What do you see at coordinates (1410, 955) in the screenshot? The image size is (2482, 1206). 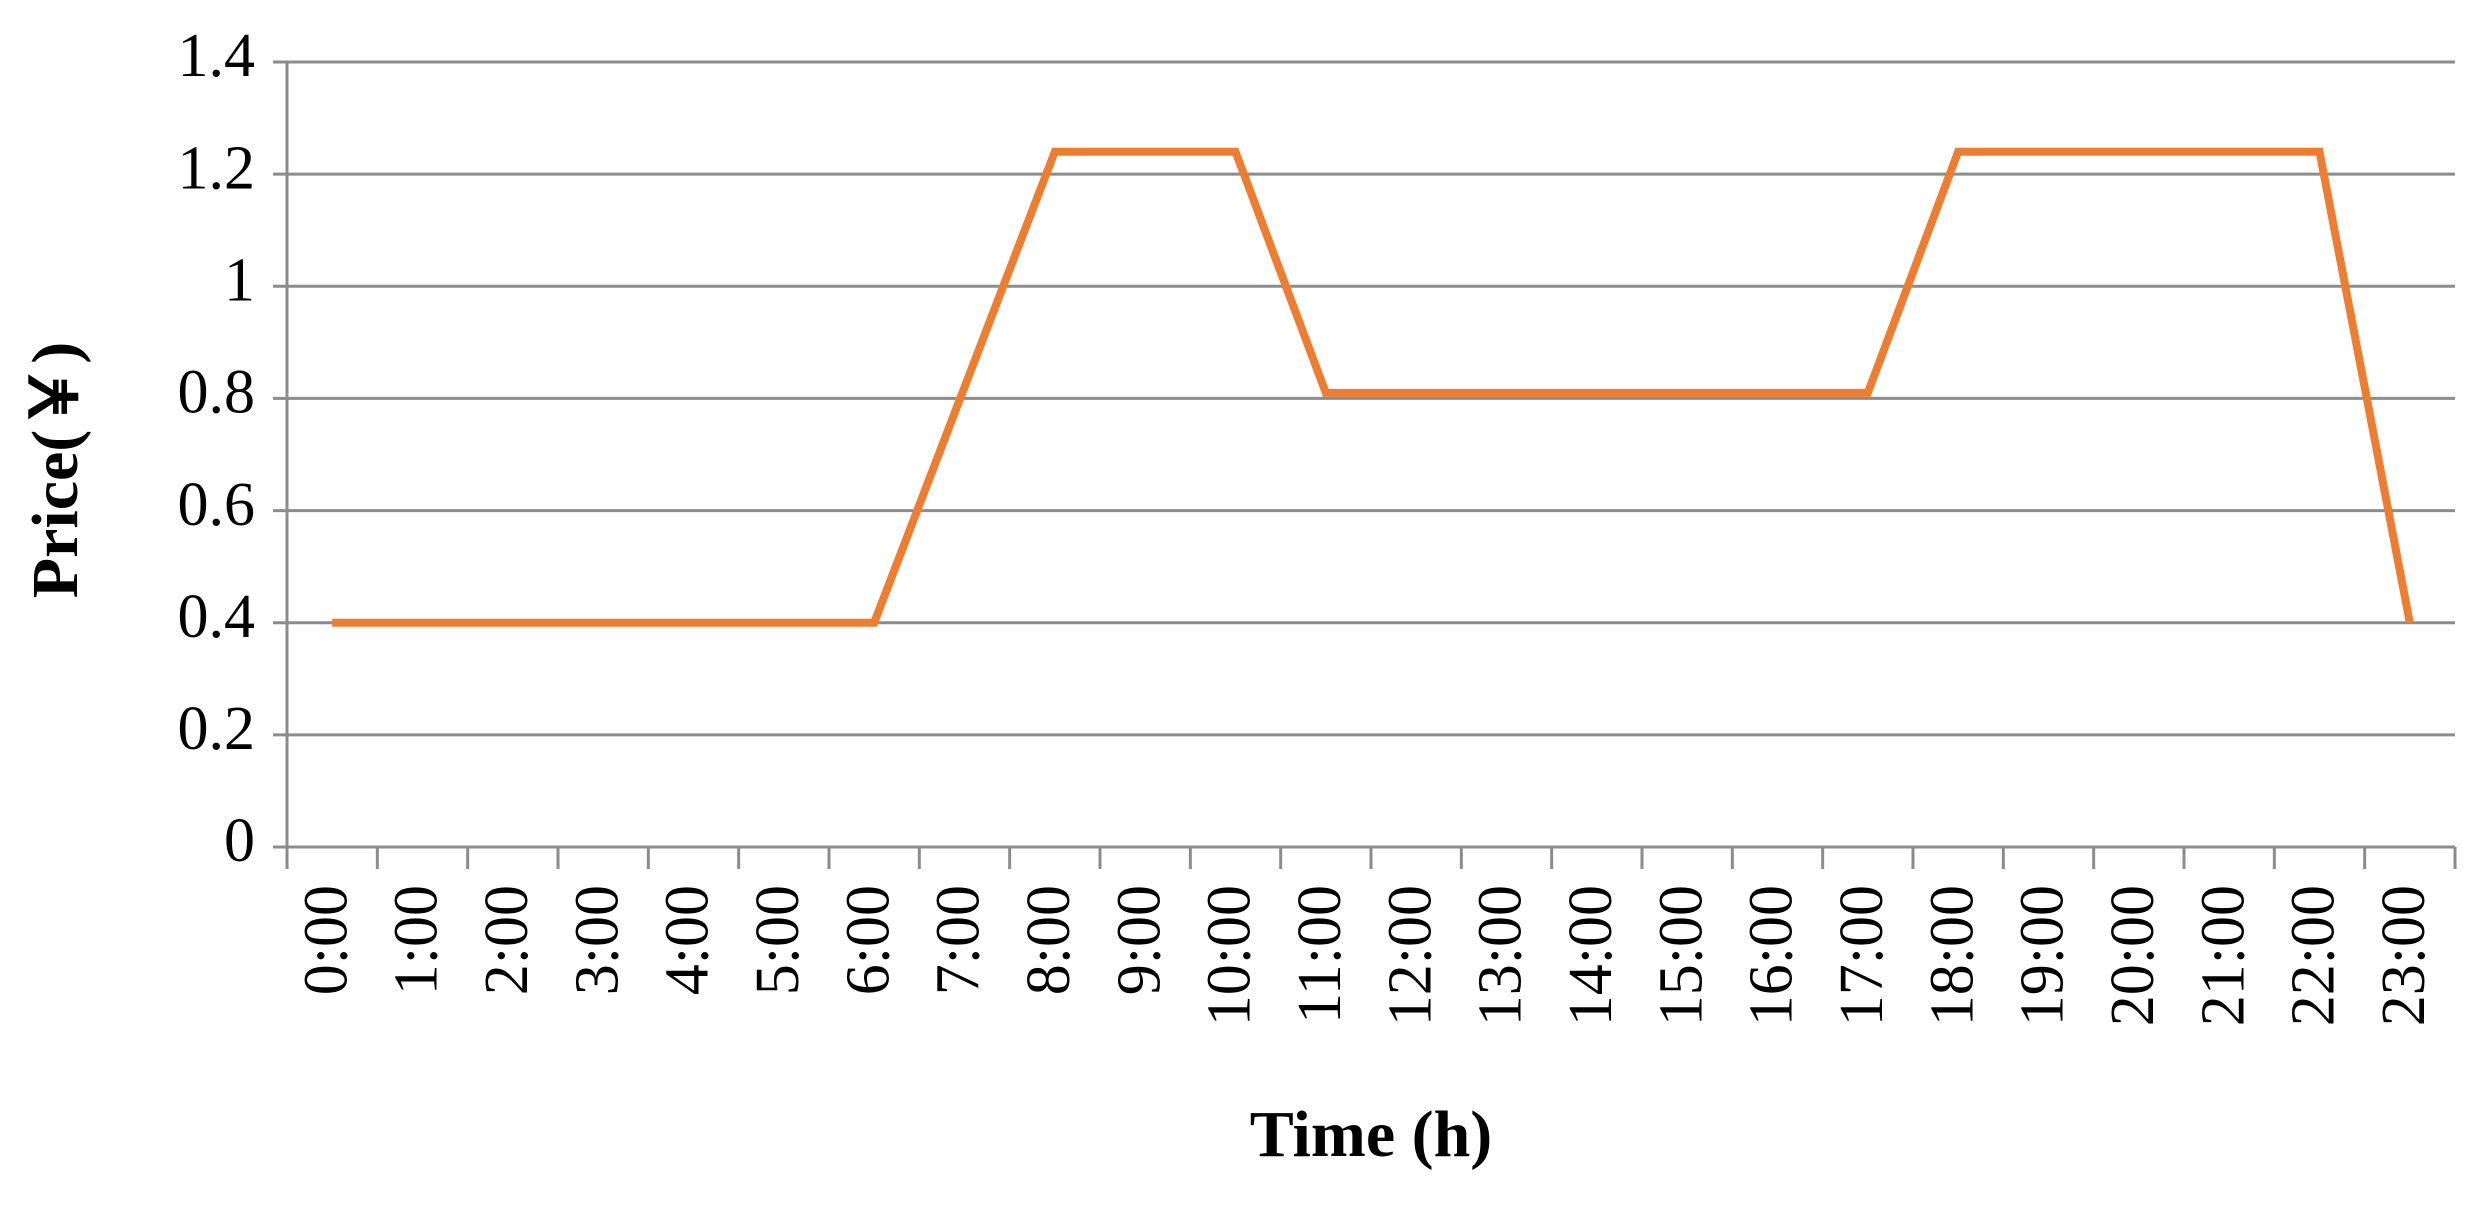 I see `x-tick-label: 12:00` at bounding box center [1410, 955].